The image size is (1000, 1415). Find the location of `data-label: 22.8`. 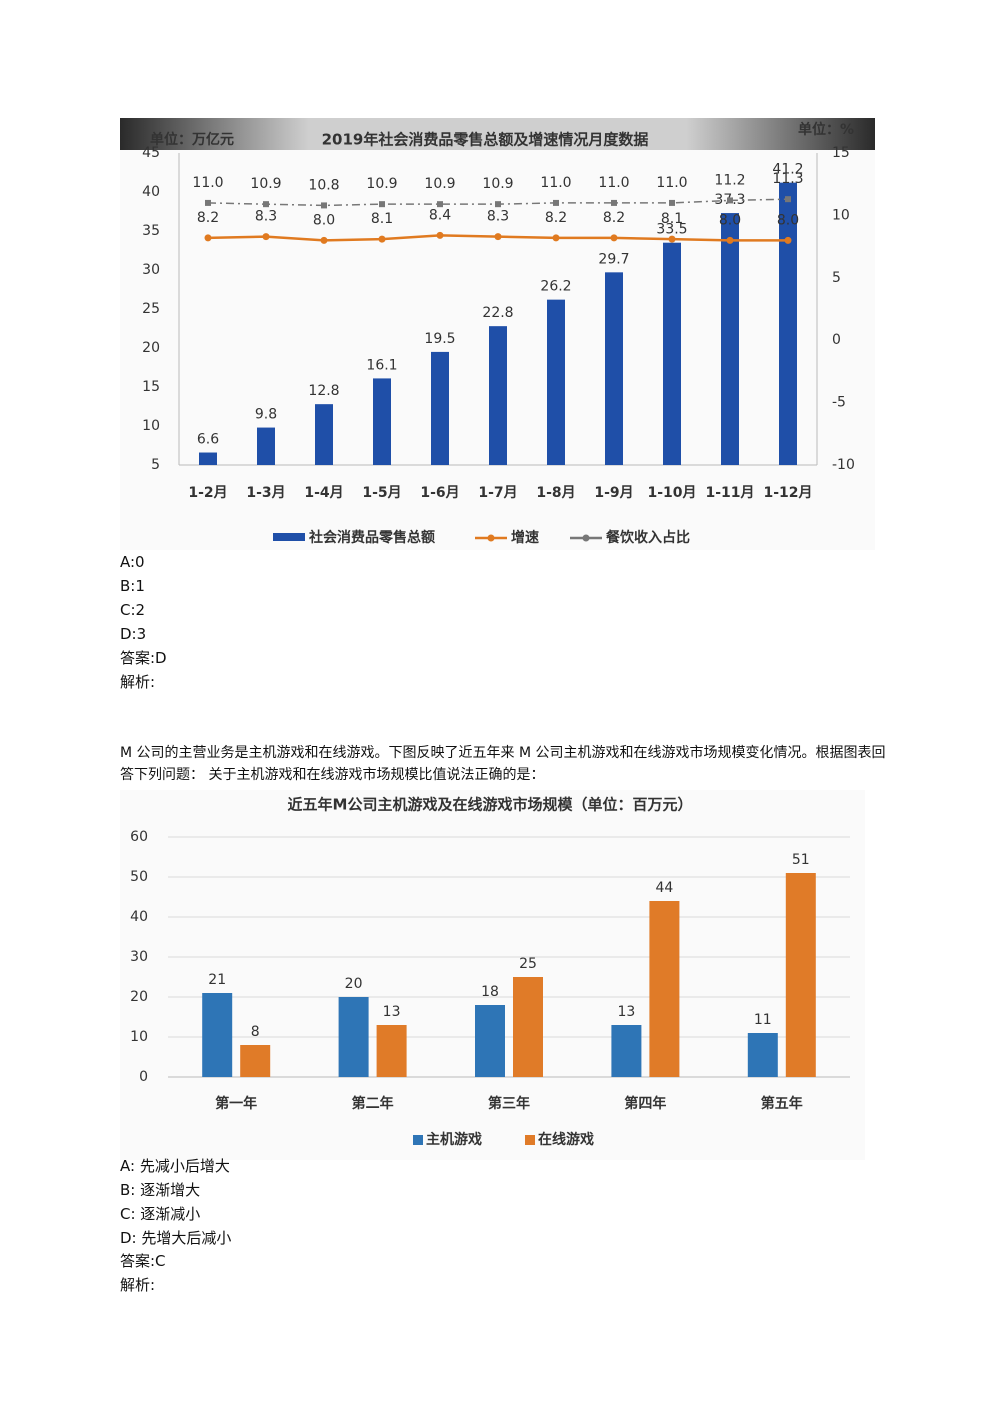

data-label: 22.8 is located at coordinates (497, 313).